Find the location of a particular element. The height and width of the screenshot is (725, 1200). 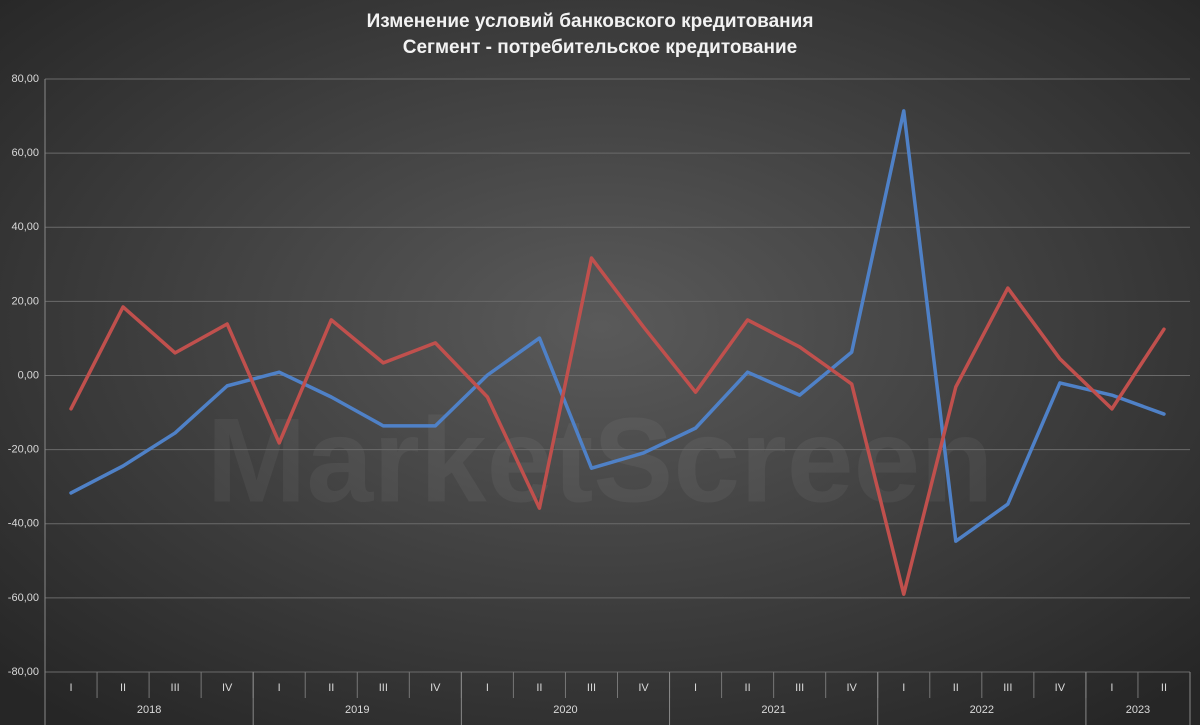

x-group-label: 2021 is located at coordinates (773, 710).